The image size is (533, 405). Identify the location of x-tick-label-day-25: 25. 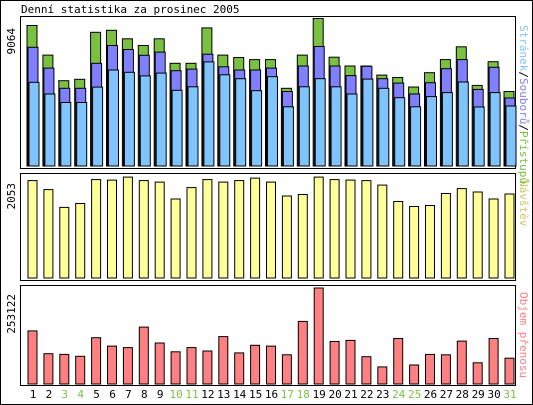
(414, 394).